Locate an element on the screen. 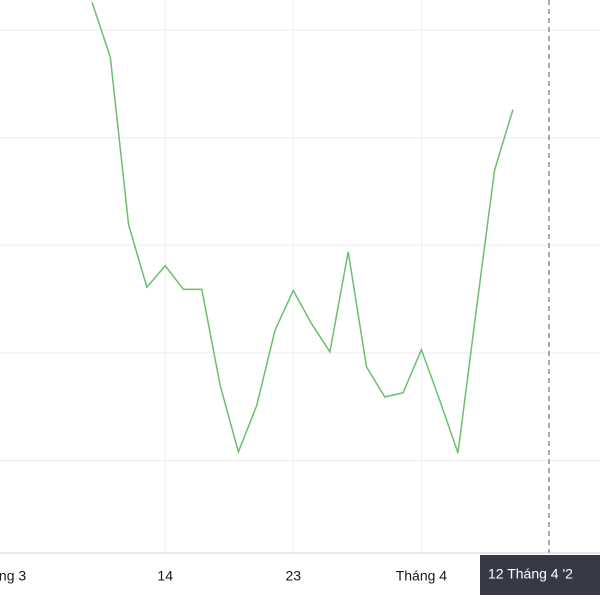 The image size is (600, 600). x-tick-label: Tháng 3 is located at coordinates (13, 576).